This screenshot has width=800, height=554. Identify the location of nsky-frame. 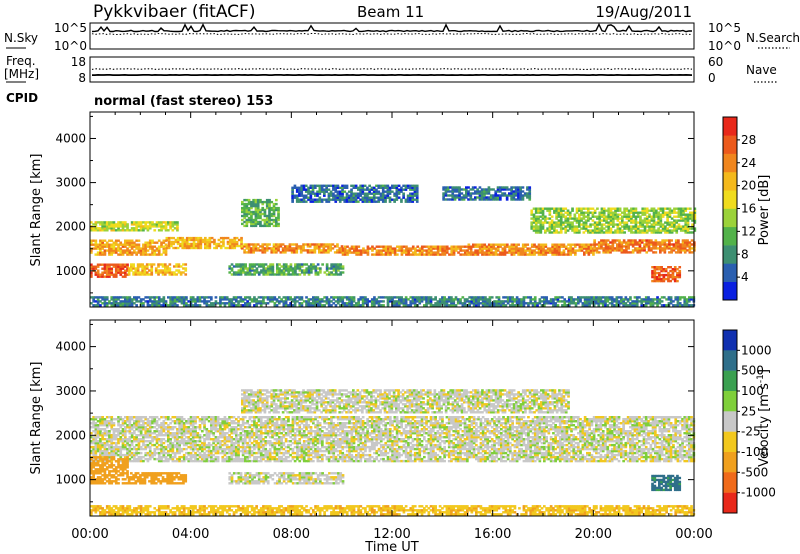
(392, 36).